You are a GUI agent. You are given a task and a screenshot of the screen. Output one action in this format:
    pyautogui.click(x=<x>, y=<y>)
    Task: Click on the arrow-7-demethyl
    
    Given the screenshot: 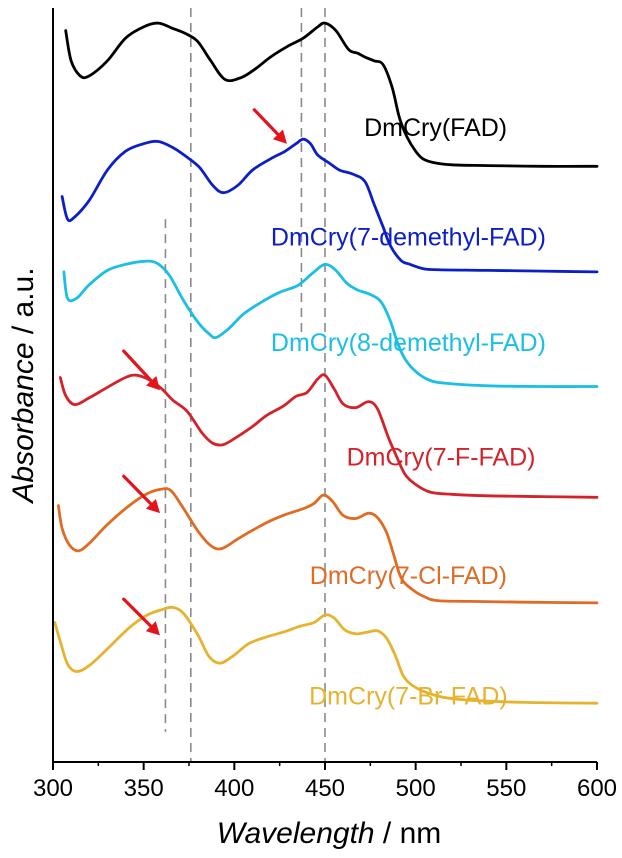 What is the action you would take?
    pyautogui.click(x=269, y=126)
    